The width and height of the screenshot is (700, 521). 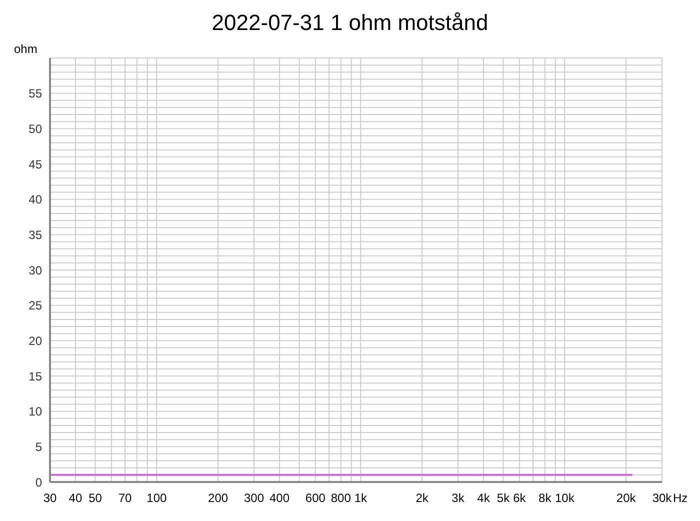 What do you see at coordinates (35, 164) in the screenshot?
I see `y-tick-label: 45` at bounding box center [35, 164].